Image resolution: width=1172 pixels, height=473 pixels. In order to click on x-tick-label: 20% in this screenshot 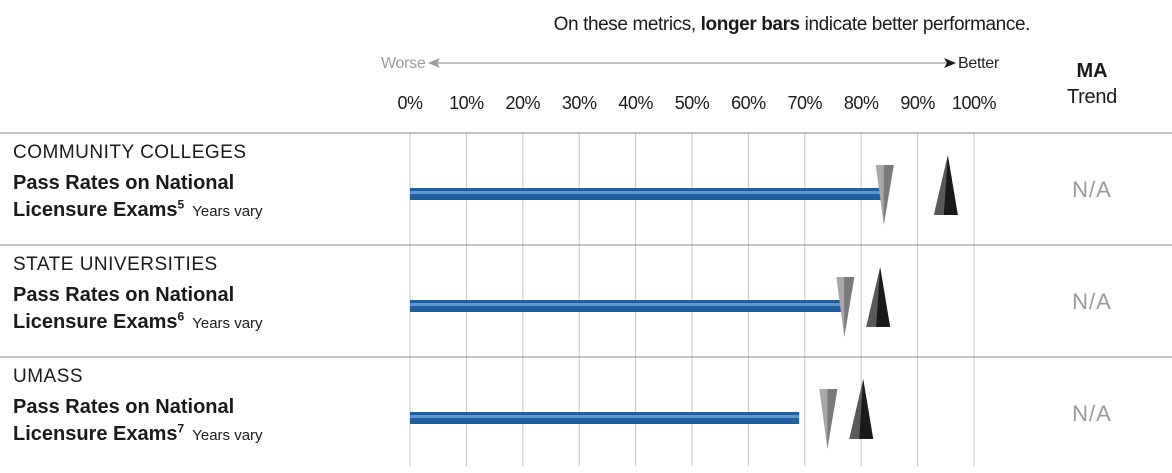, I will do `click(523, 103)`.